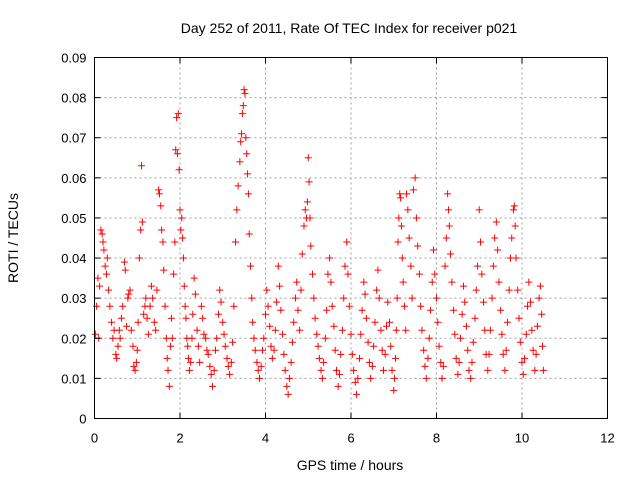 This screenshot has height=480, width=640. Describe the element at coordinates (73, 258) in the screenshot. I see `y-tick-label: 0.04` at that location.